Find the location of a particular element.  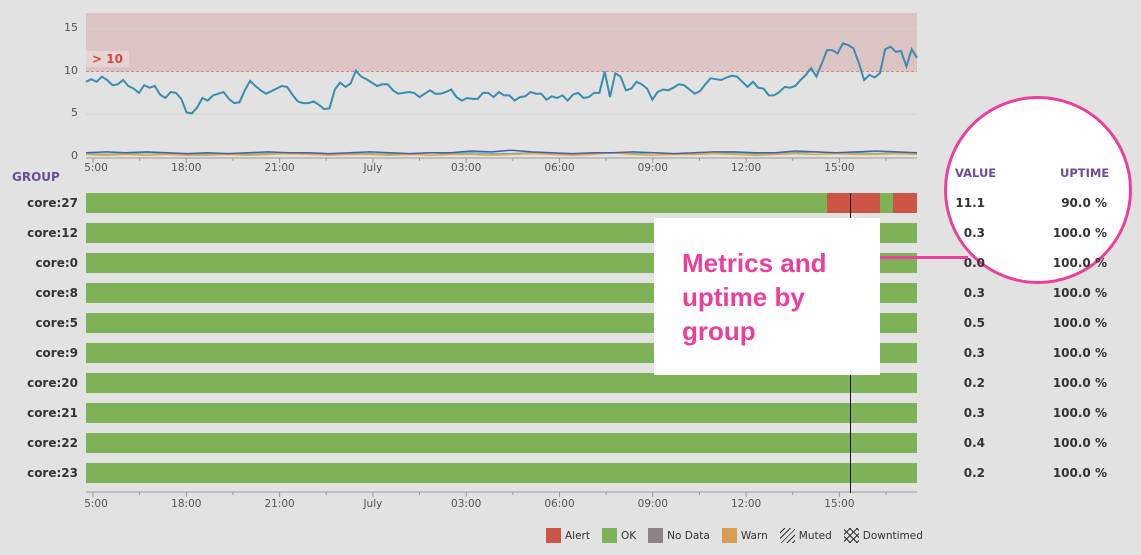

alert-swatch-icon is located at coordinates (553, 535).